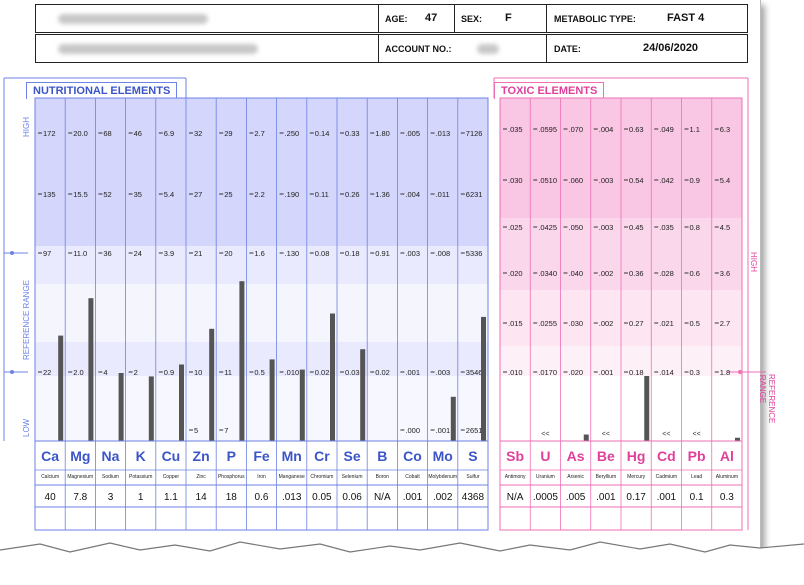 Image resolution: width=804 pixels, height=585 pixels. I want to click on nut-bar-Mn, so click(302, 405).